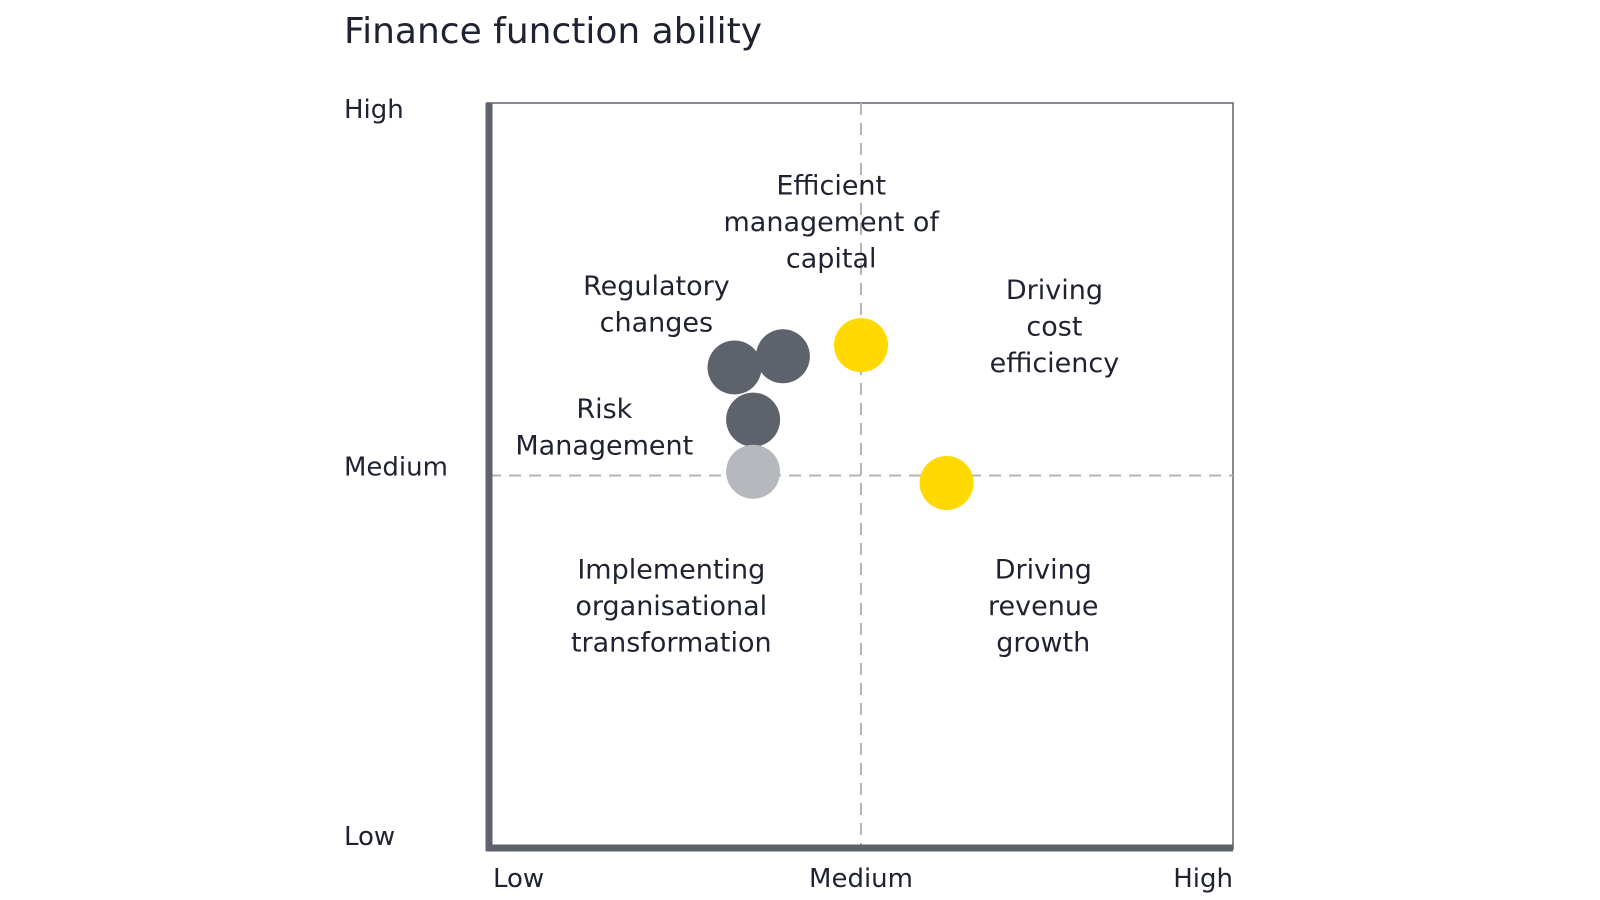  What do you see at coordinates (671, 642) in the screenshot?
I see `annotation-label: transformation` at bounding box center [671, 642].